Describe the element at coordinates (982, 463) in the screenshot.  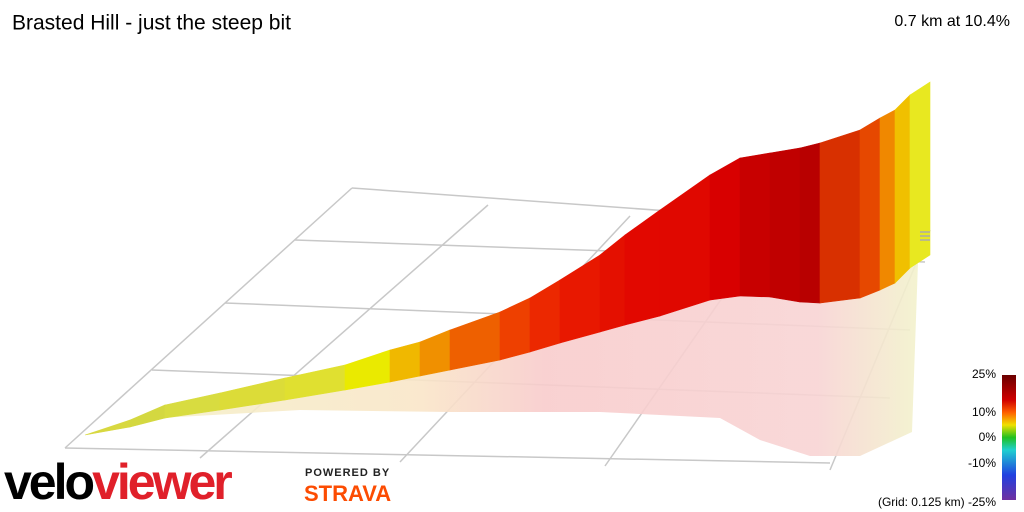
I see `scale-label: -10%` at that location.